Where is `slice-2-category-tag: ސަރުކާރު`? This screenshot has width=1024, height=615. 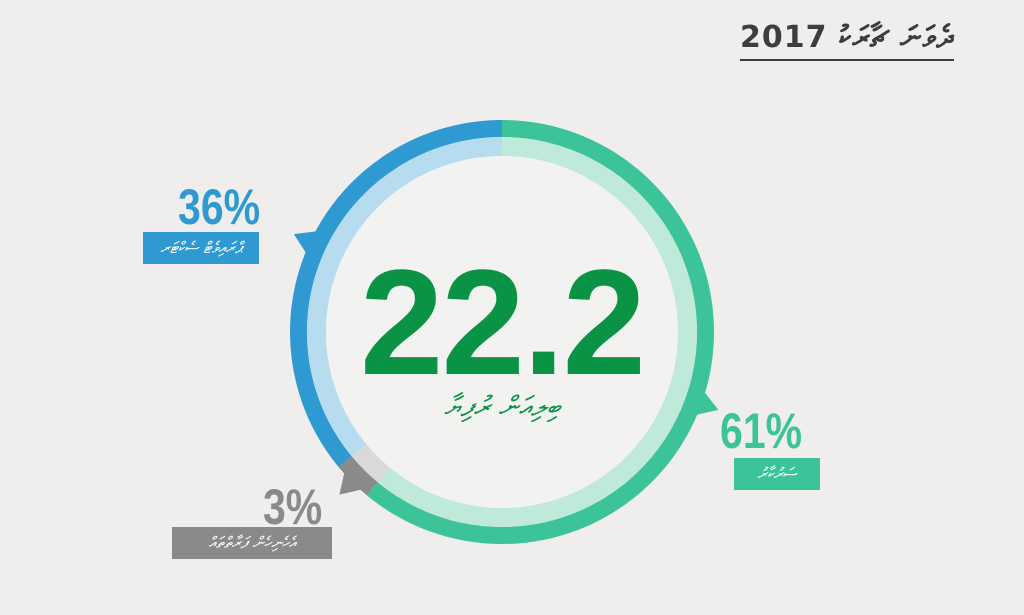
slice-2-category-tag: ސަރުކާރު is located at coordinates (777, 474).